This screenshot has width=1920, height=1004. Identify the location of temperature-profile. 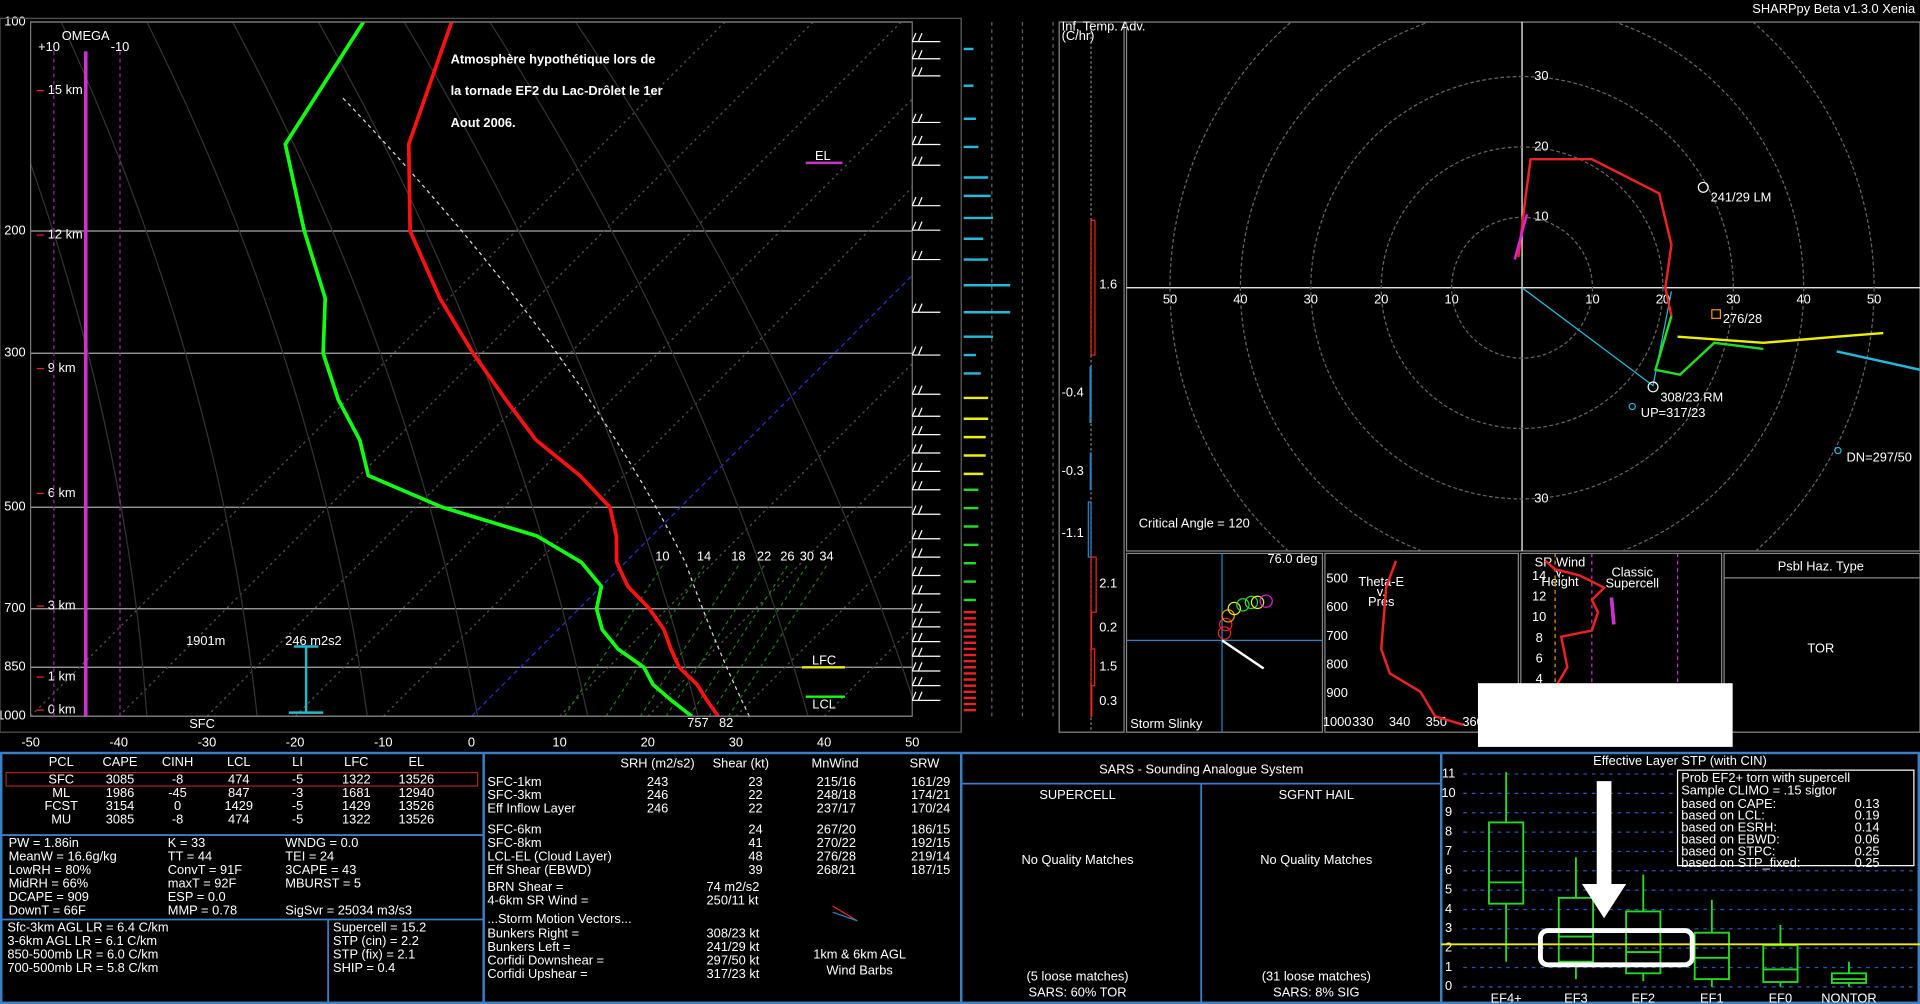
(563, 369).